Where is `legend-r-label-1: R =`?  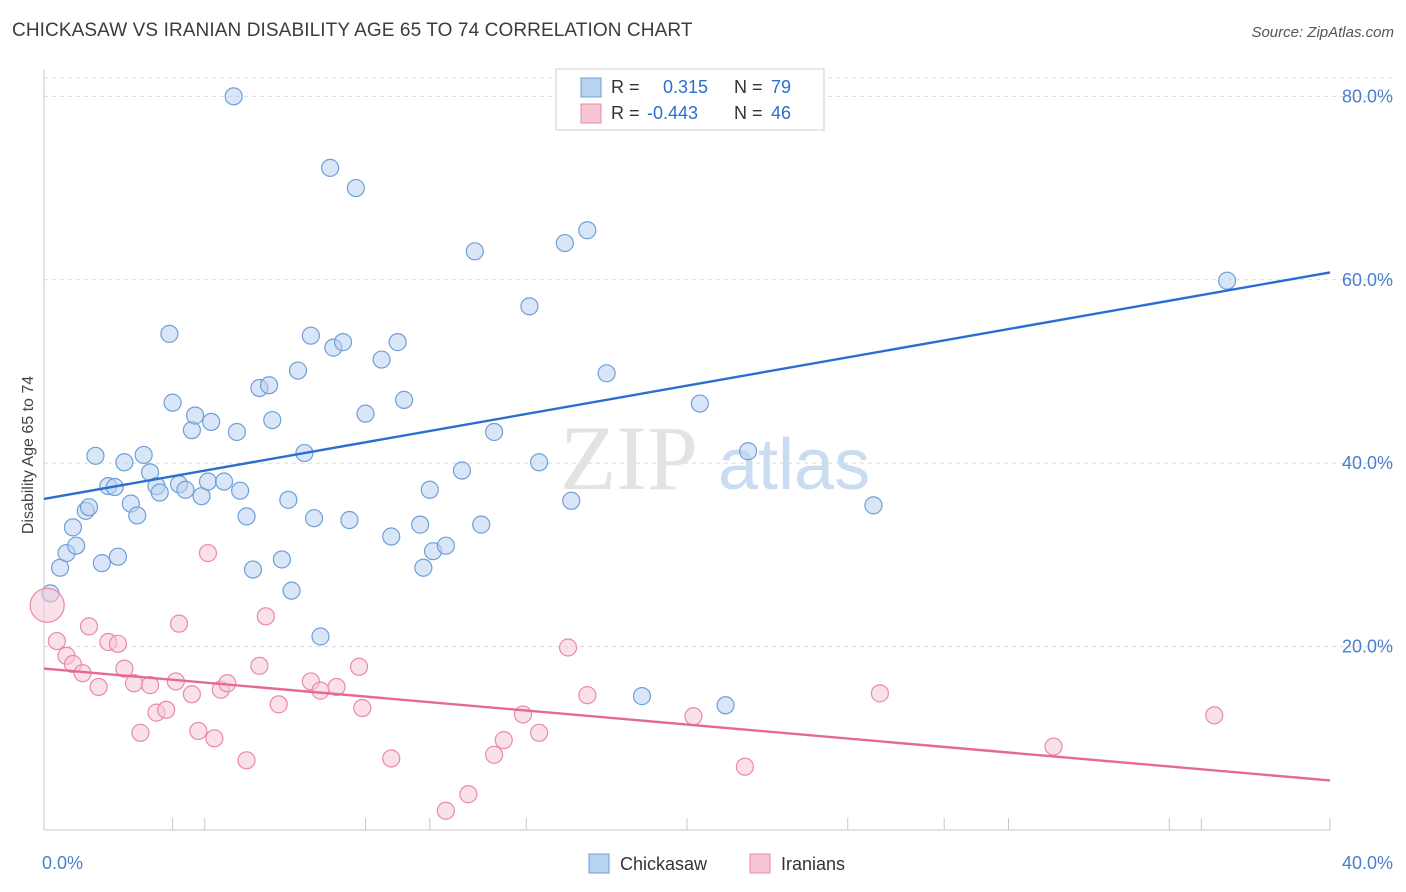 legend-r-label-1: R = is located at coordinates (625, 87).